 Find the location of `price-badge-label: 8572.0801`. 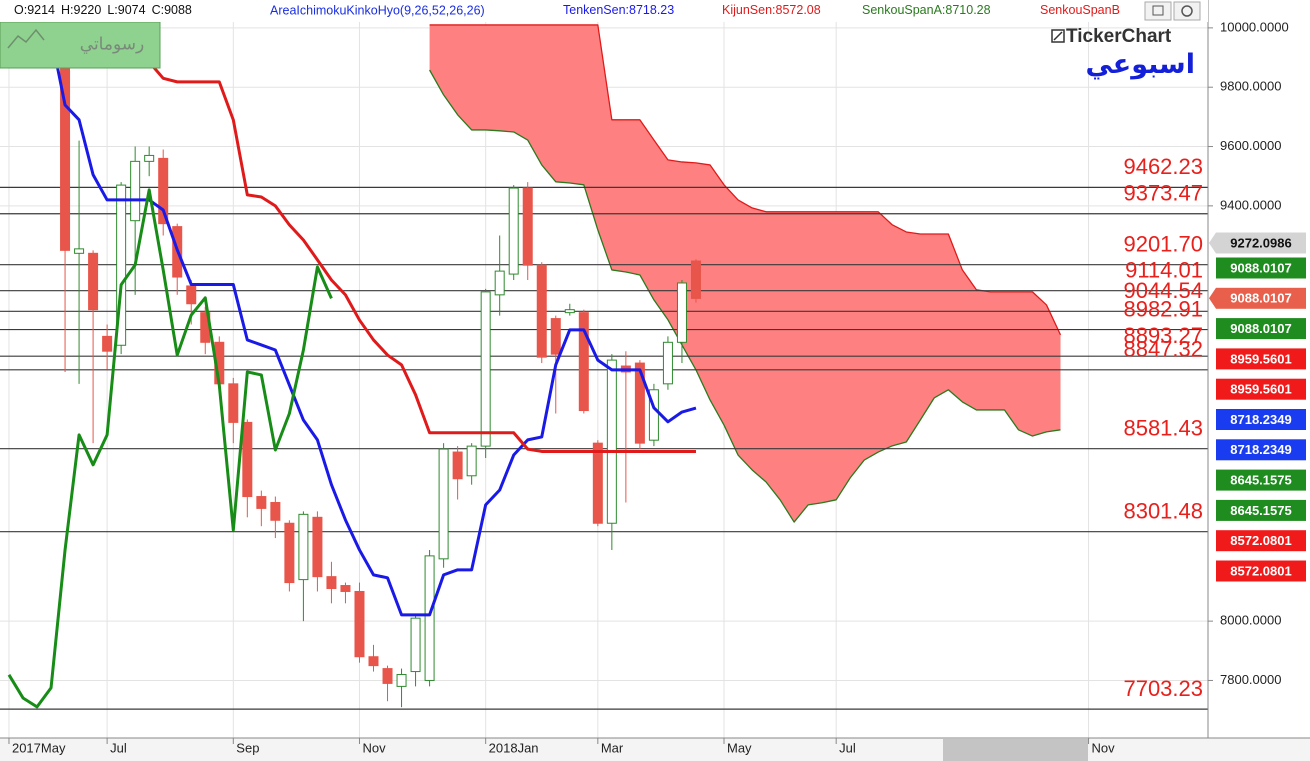

price-badge-label: 8572.0801 is located at coordinates (1260, 540).